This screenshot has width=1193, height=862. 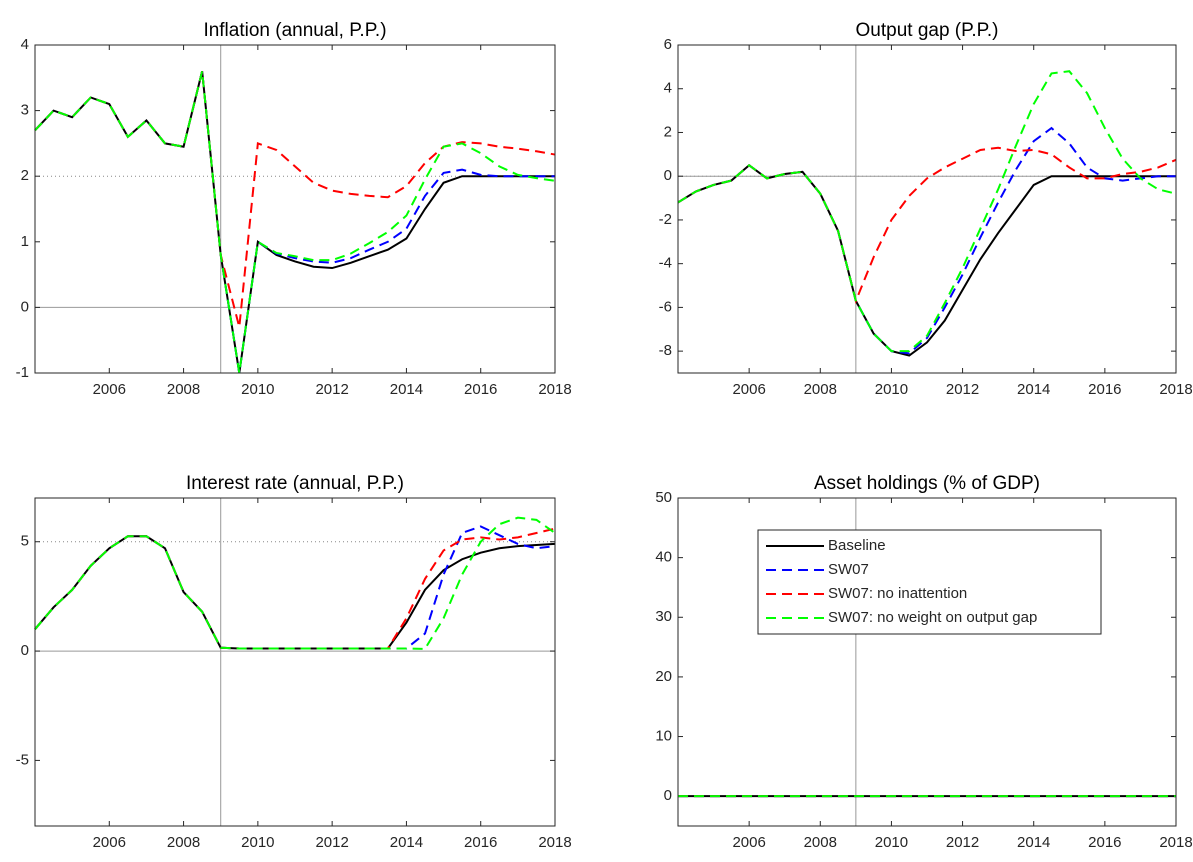 I want to click on y-tick-label: 30, so click(x=663, y=616).